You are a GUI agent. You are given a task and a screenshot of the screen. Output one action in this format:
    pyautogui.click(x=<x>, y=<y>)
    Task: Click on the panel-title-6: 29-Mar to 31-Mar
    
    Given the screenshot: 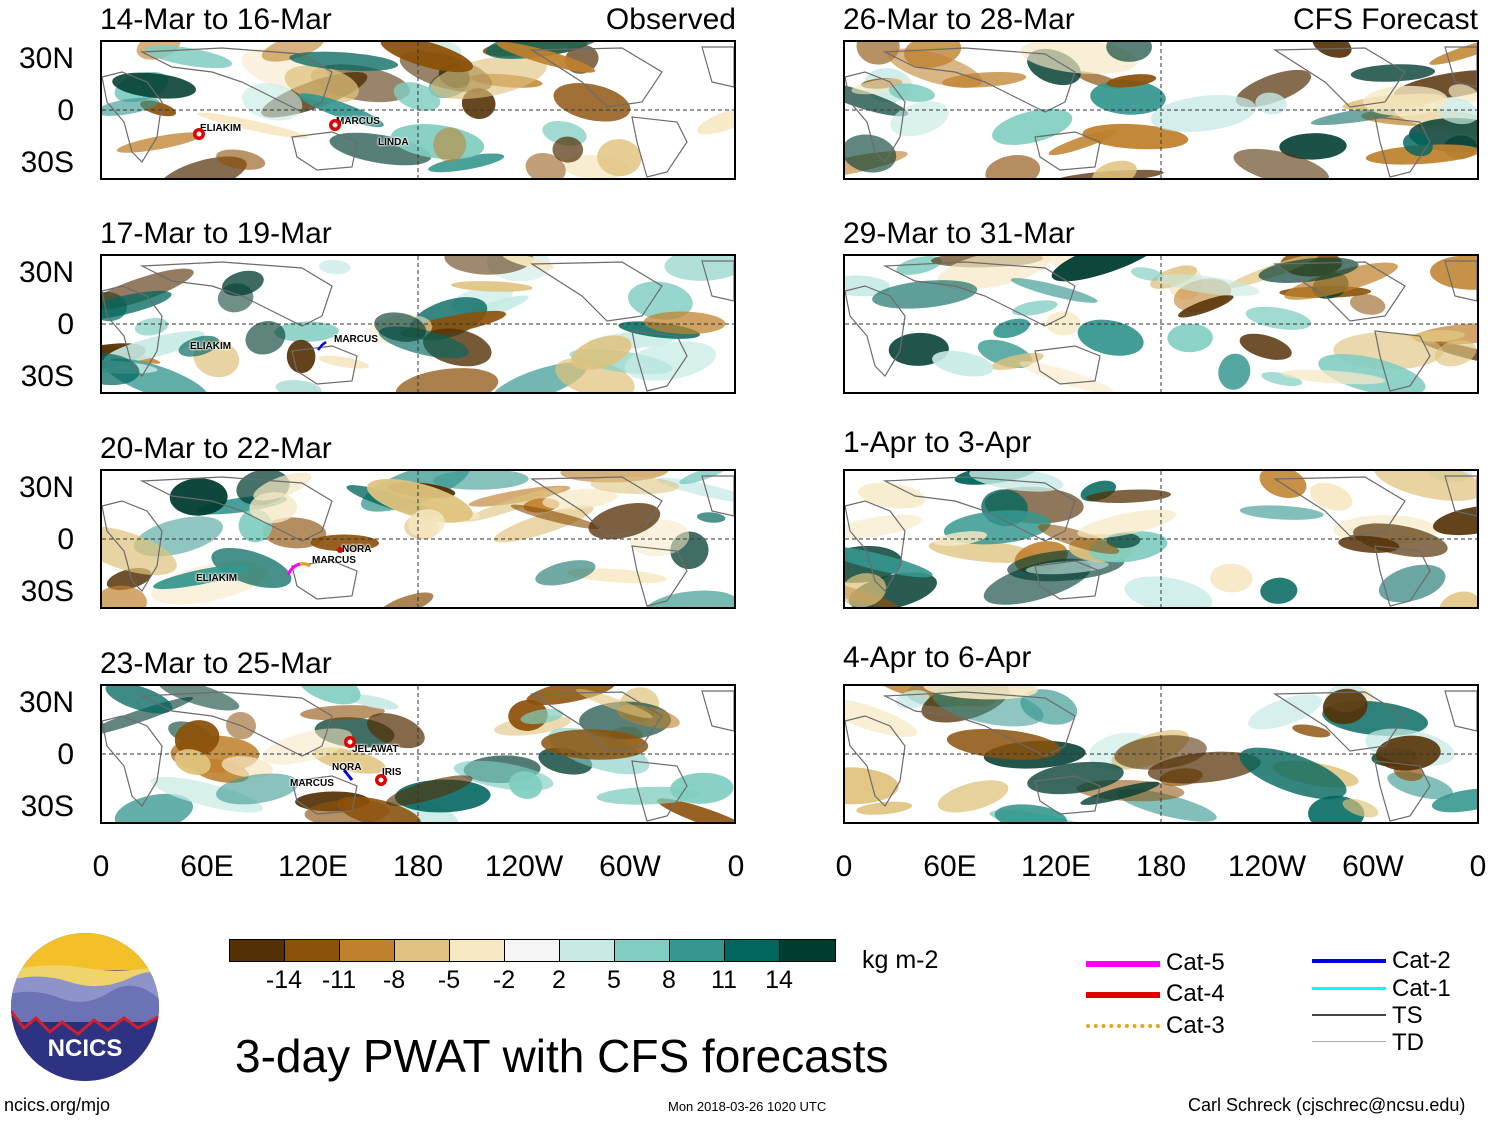 What is the action you would take?
    pyautogui.click(x=959, y=233)
    